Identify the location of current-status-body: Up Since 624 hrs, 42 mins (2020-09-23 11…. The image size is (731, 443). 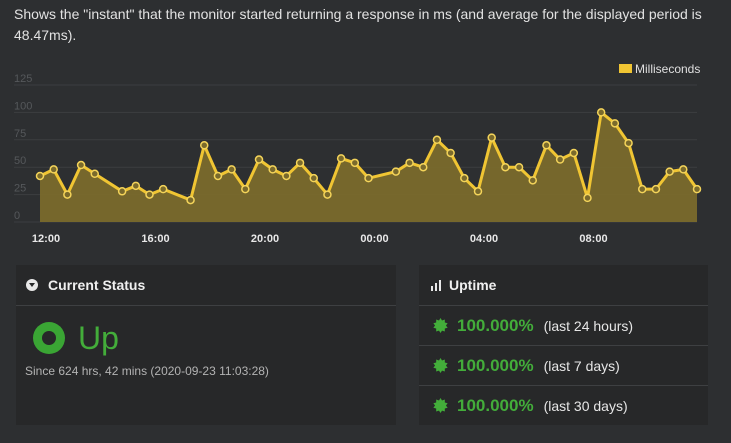
(206, 365).